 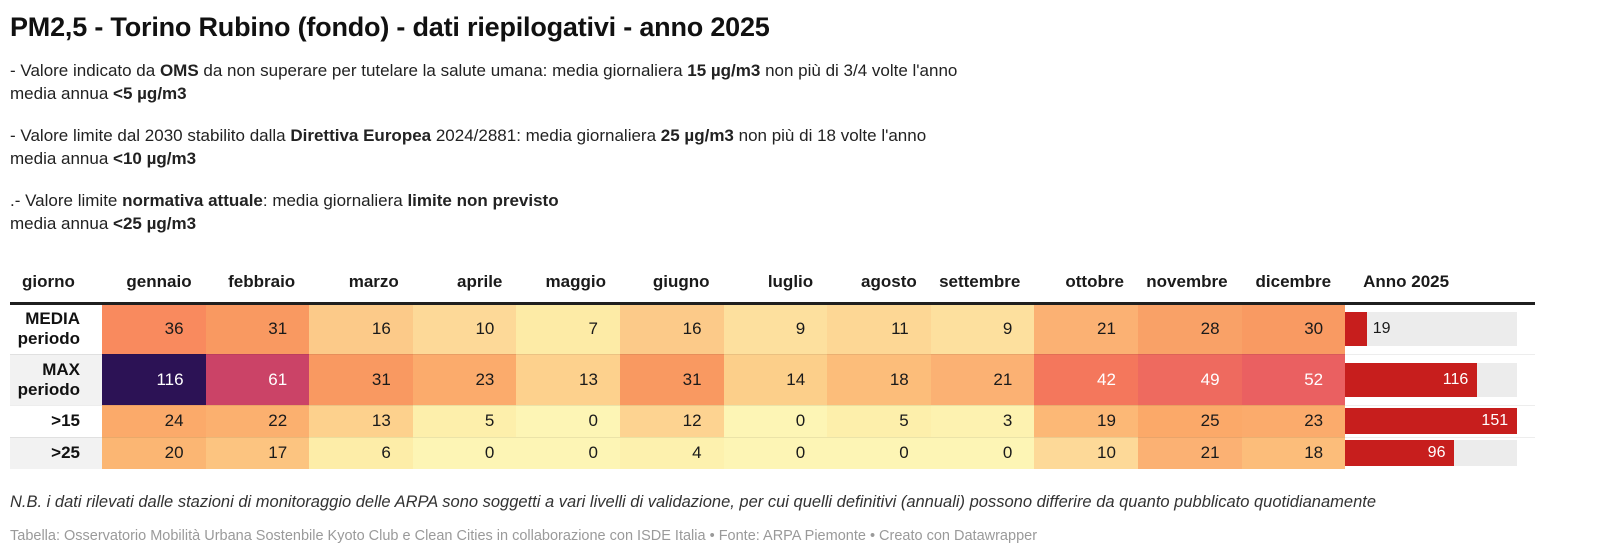 I want to click on table-row--15: >15 24 22 13 5 0 12 0 5 3 19 25 23 151, so click(x=773, y=420).